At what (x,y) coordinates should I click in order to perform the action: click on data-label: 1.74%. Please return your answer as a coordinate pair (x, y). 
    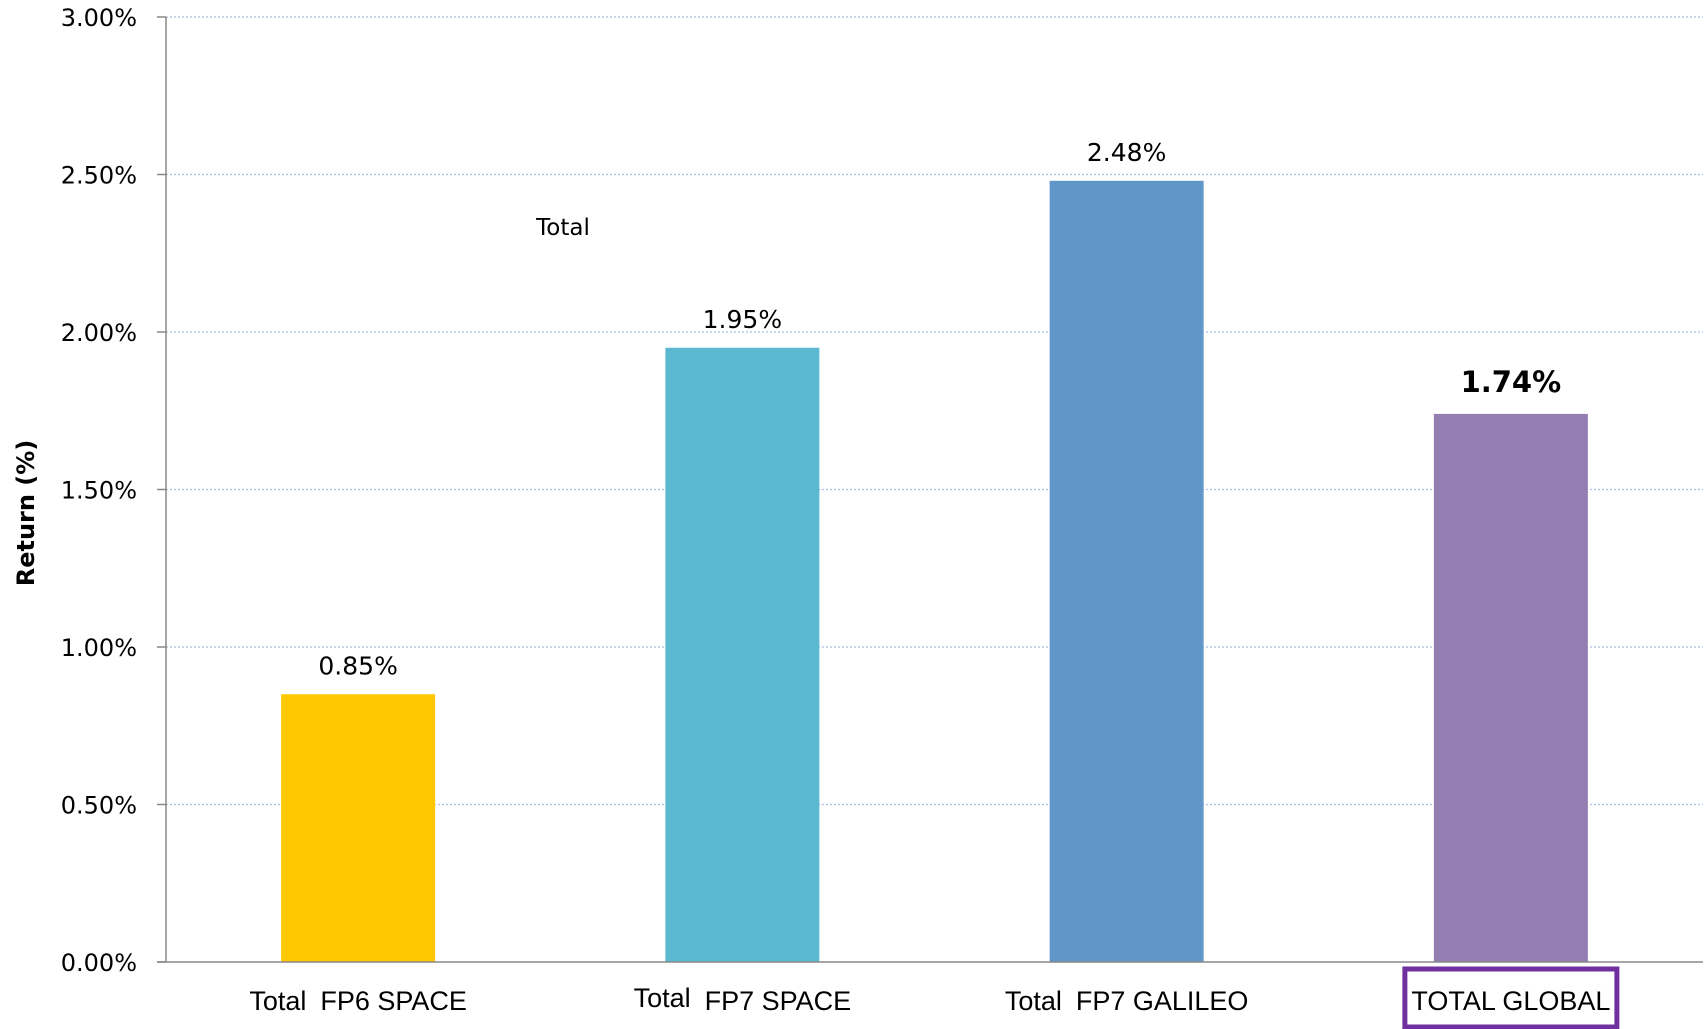
    Looking at the image, I should click on (1511, 382).